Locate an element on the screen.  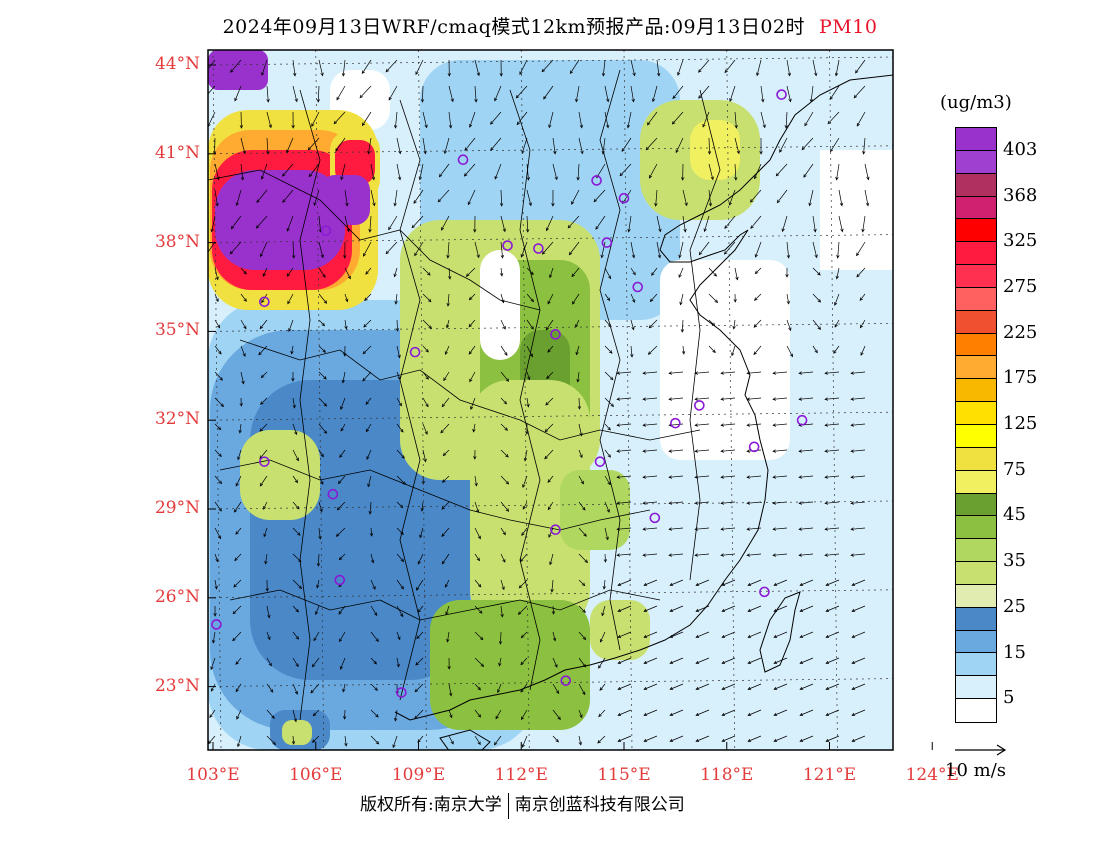
colorbar-label: 75 is located at coordinates (1014, 469).